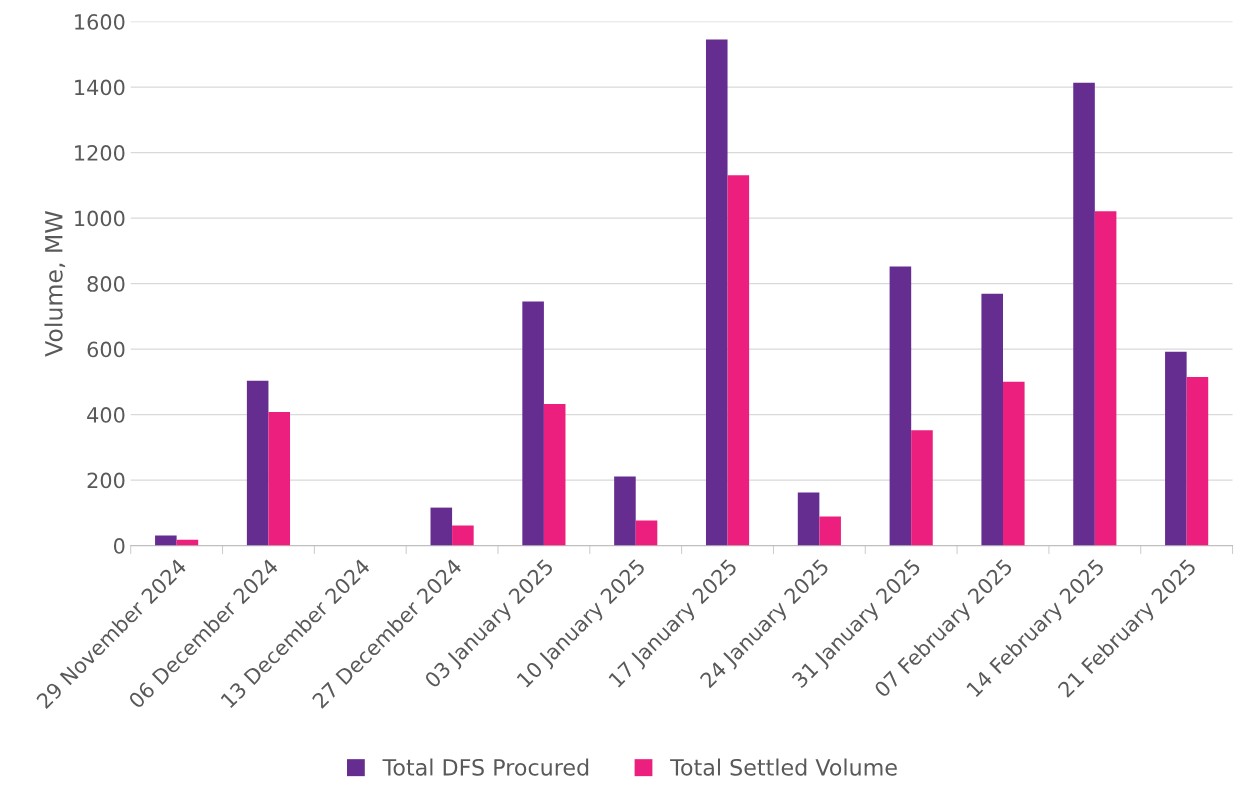  I want to click on y-tick-label: 1200, so click(100, 153).